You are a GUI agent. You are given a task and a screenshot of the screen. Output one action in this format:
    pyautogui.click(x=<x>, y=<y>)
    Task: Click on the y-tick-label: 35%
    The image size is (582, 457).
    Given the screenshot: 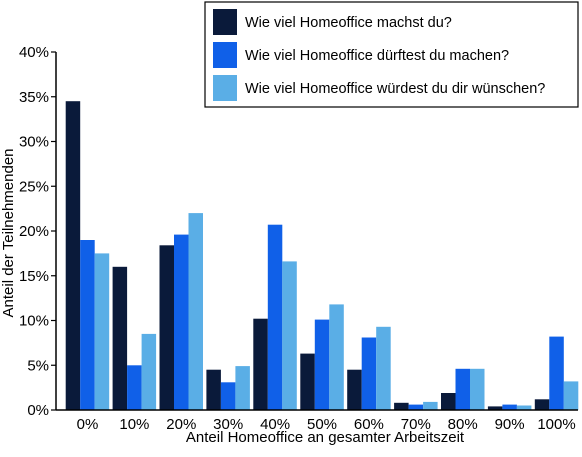 What is the action you would take?
    pyautogui.click(x=34, y=97)
    